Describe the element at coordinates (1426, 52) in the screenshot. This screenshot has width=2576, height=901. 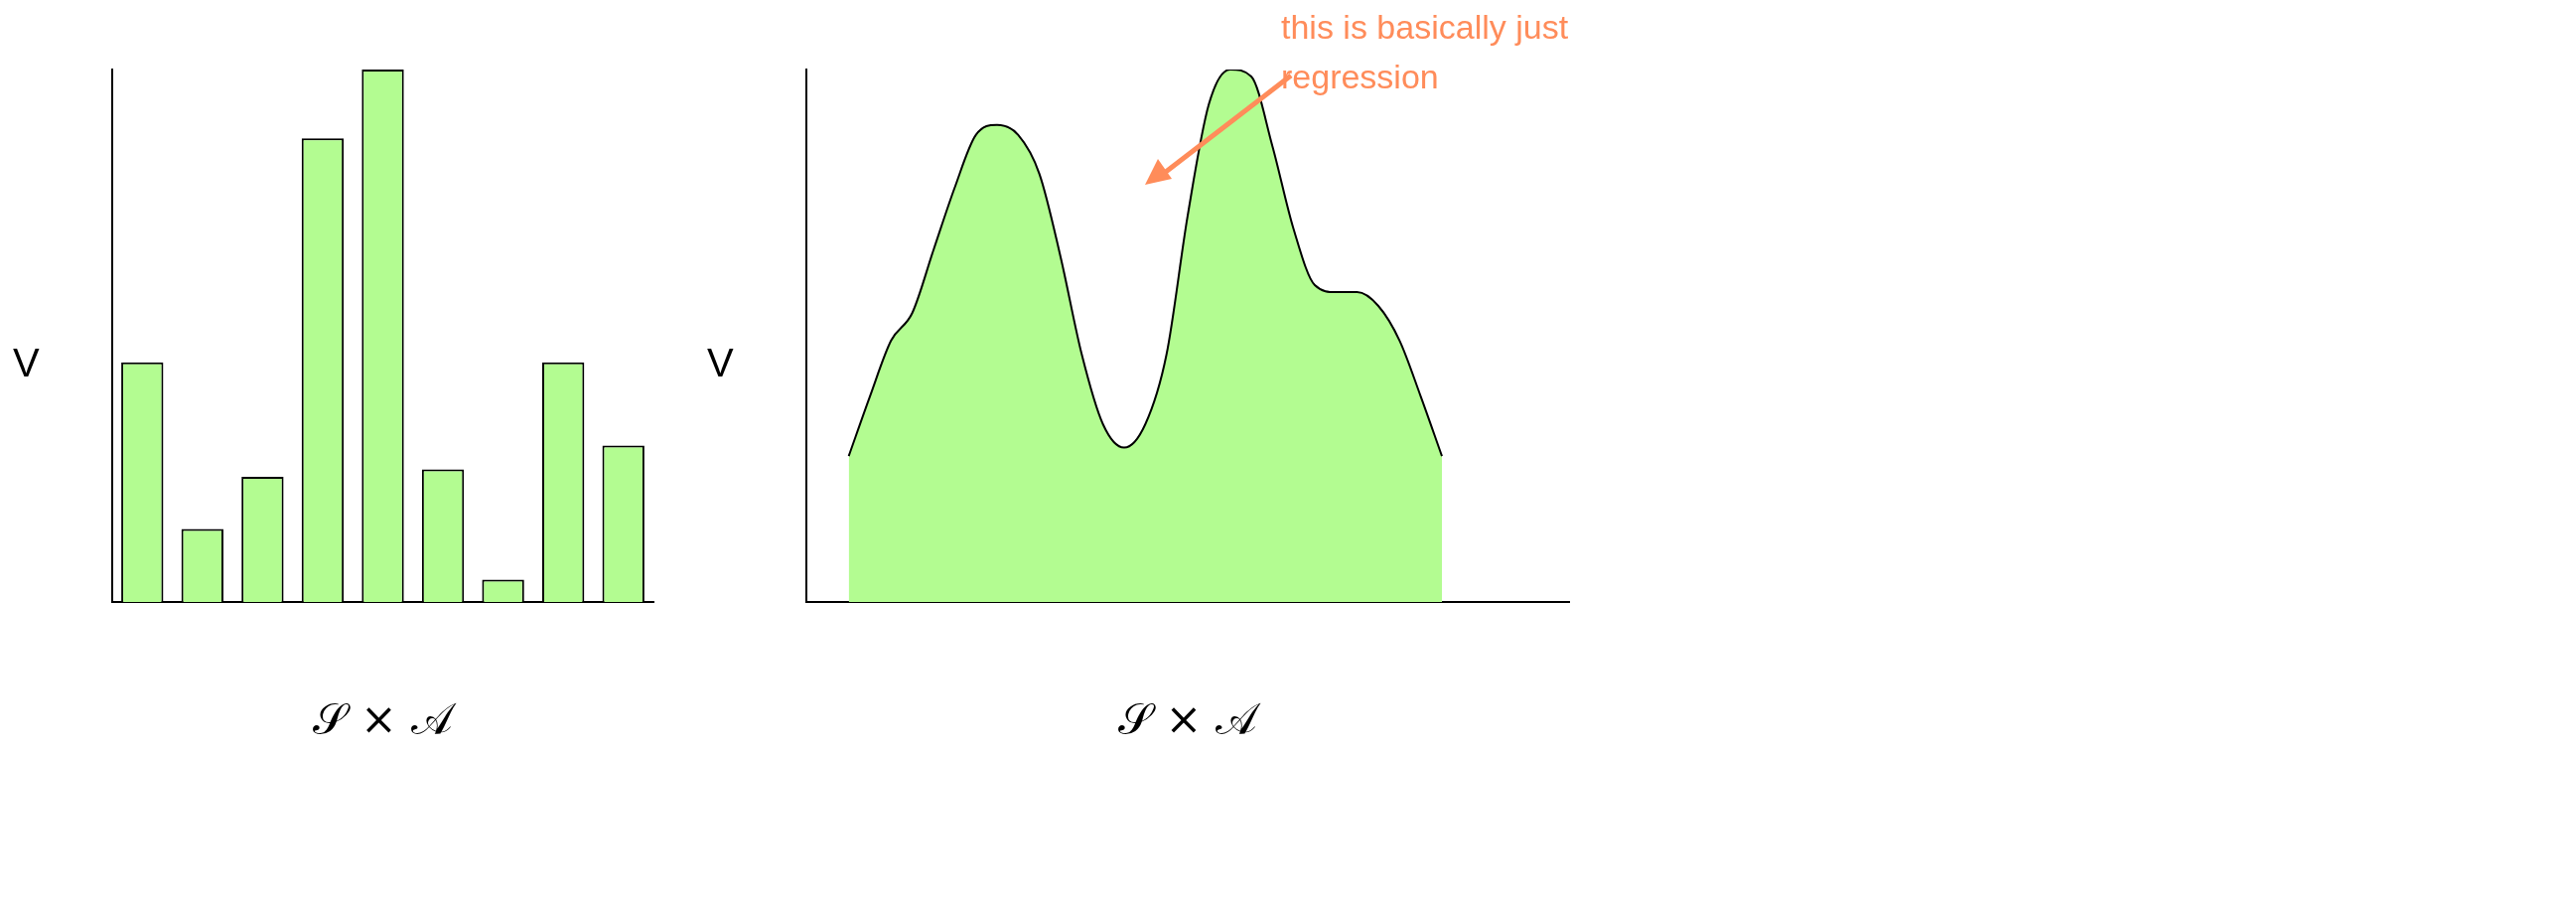
I see `annotation: this is basically just regression` at that location.